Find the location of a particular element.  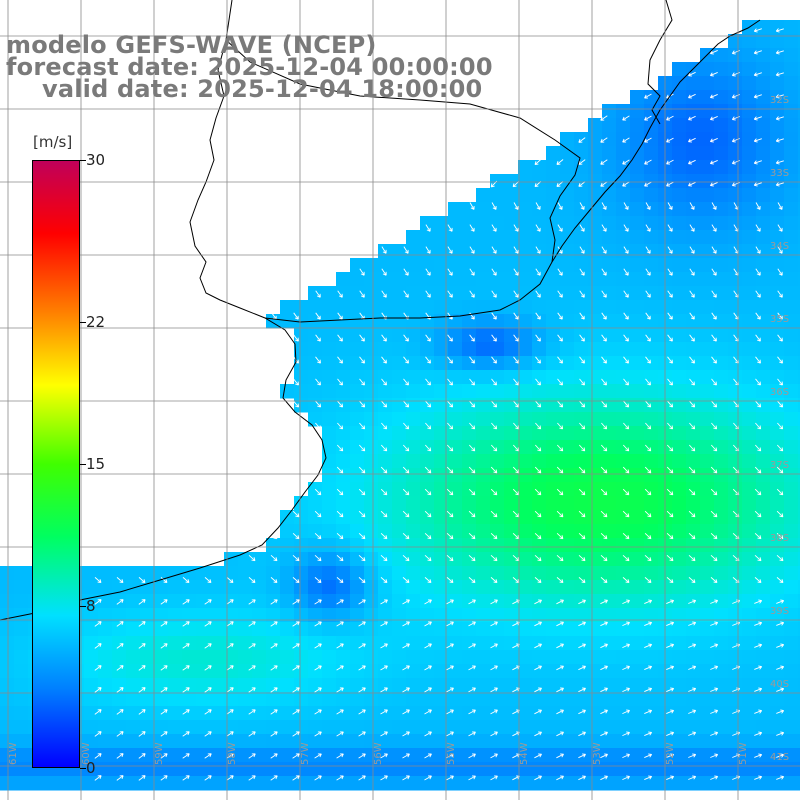

longitude-label: 55W is located at coordinates (451, 753).